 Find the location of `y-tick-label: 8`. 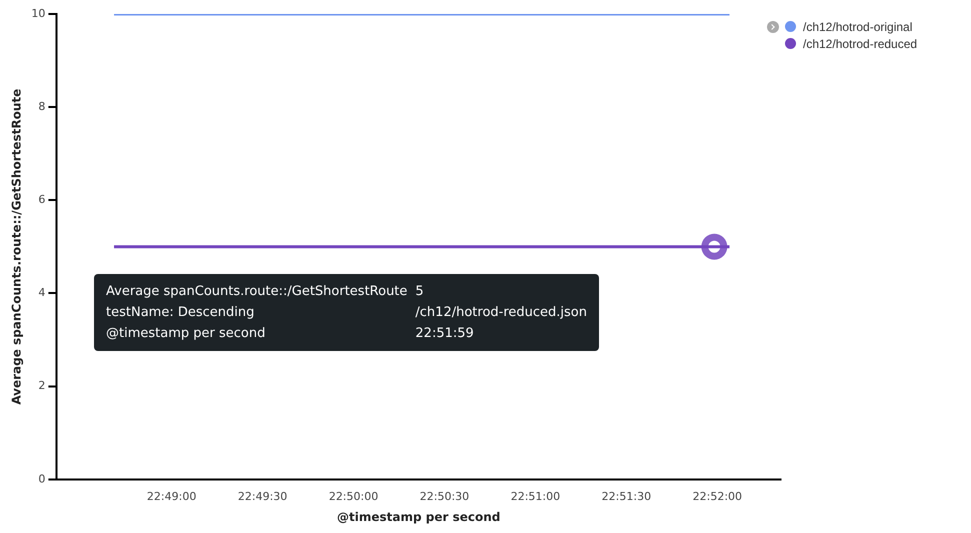

y-tick-label: 8 is located at coordinates (42, 106).